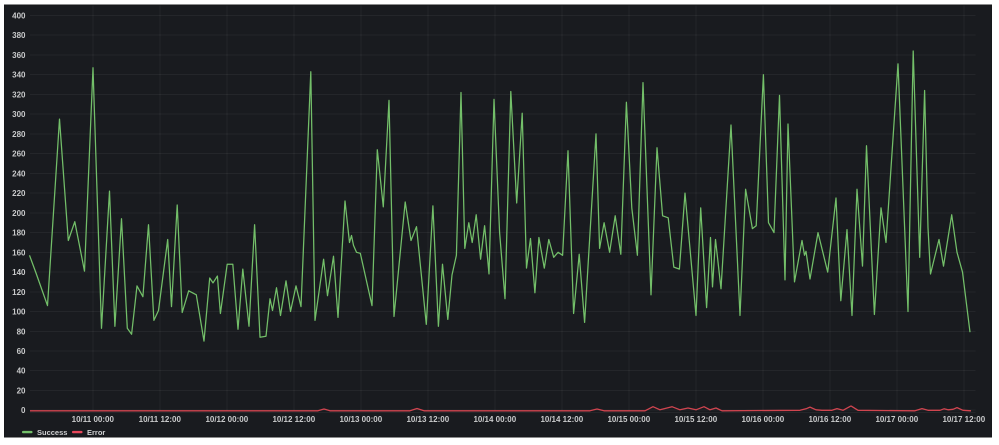  What do you see at coordinates (19, 94) in the screenshot?
I see `svg-text: 320` at bounding box center [19, 94].